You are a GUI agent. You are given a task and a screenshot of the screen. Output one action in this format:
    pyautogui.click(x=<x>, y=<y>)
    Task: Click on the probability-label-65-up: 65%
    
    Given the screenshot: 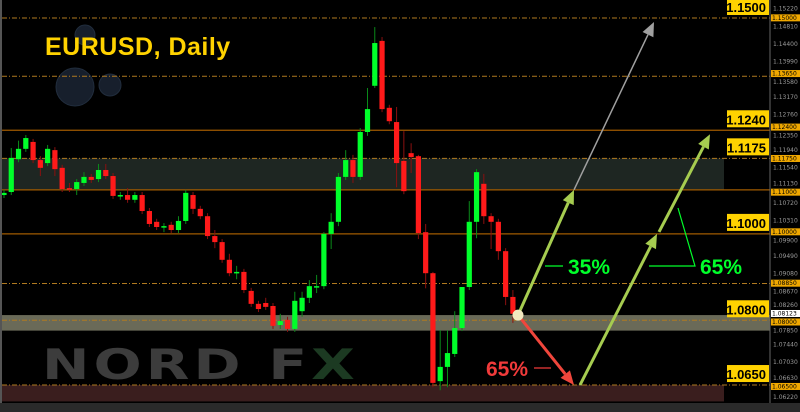 What is the action you would take?
    pyautogui.click(x=721, y=267)
    